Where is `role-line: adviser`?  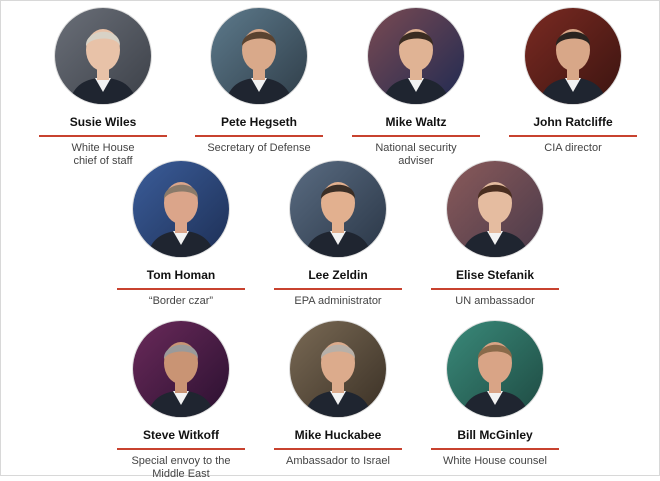
role-line: adviser is located at coordinates (416, 161).